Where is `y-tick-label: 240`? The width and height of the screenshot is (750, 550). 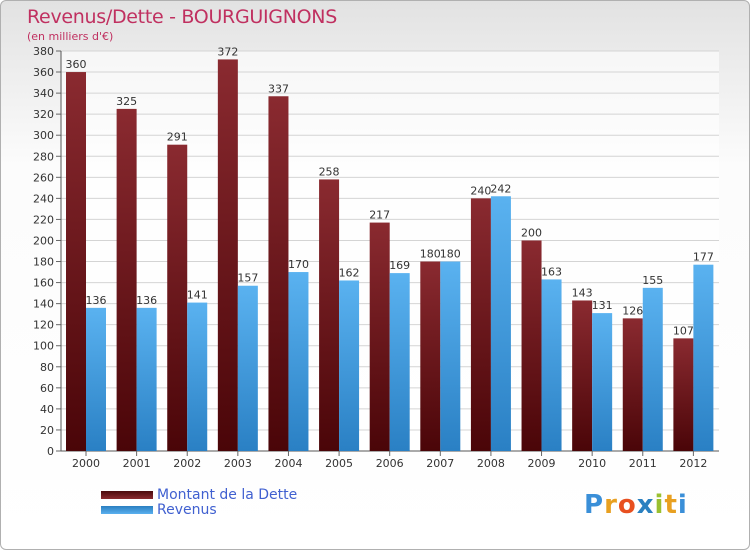 y-tick-label: 240 is located at coordinates (43, 198).